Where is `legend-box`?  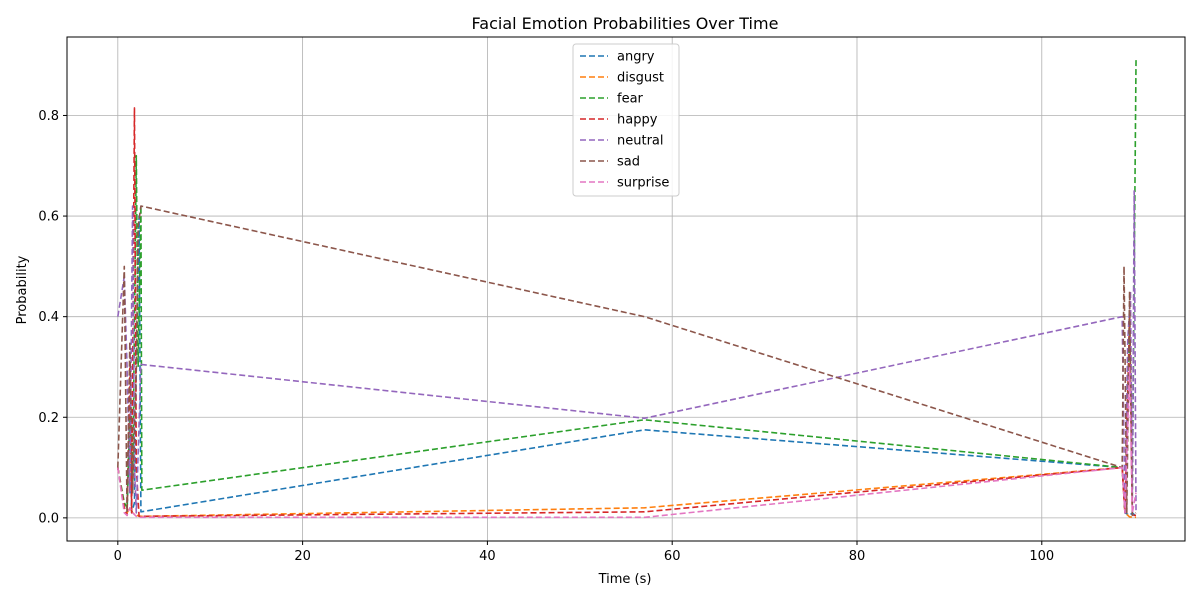
legend-box is located at coordinates (626, 120).